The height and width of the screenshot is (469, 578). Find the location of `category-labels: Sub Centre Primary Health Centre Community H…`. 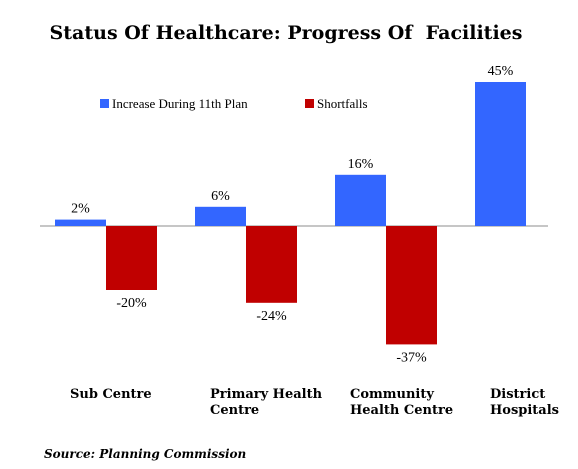

category-labels: Sub Centre Primary Health Centre Community H… is located at coordinates (314, 402).